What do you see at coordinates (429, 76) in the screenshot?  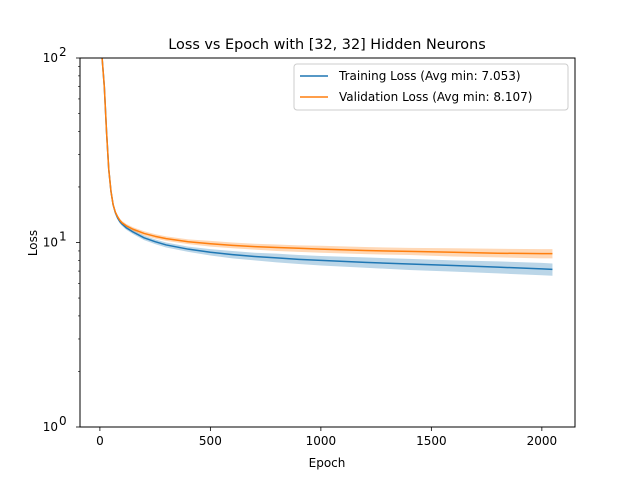 I see `legend-label-training: Training Loss (Avg min: 7.053)` at bounding box center [429, 76].